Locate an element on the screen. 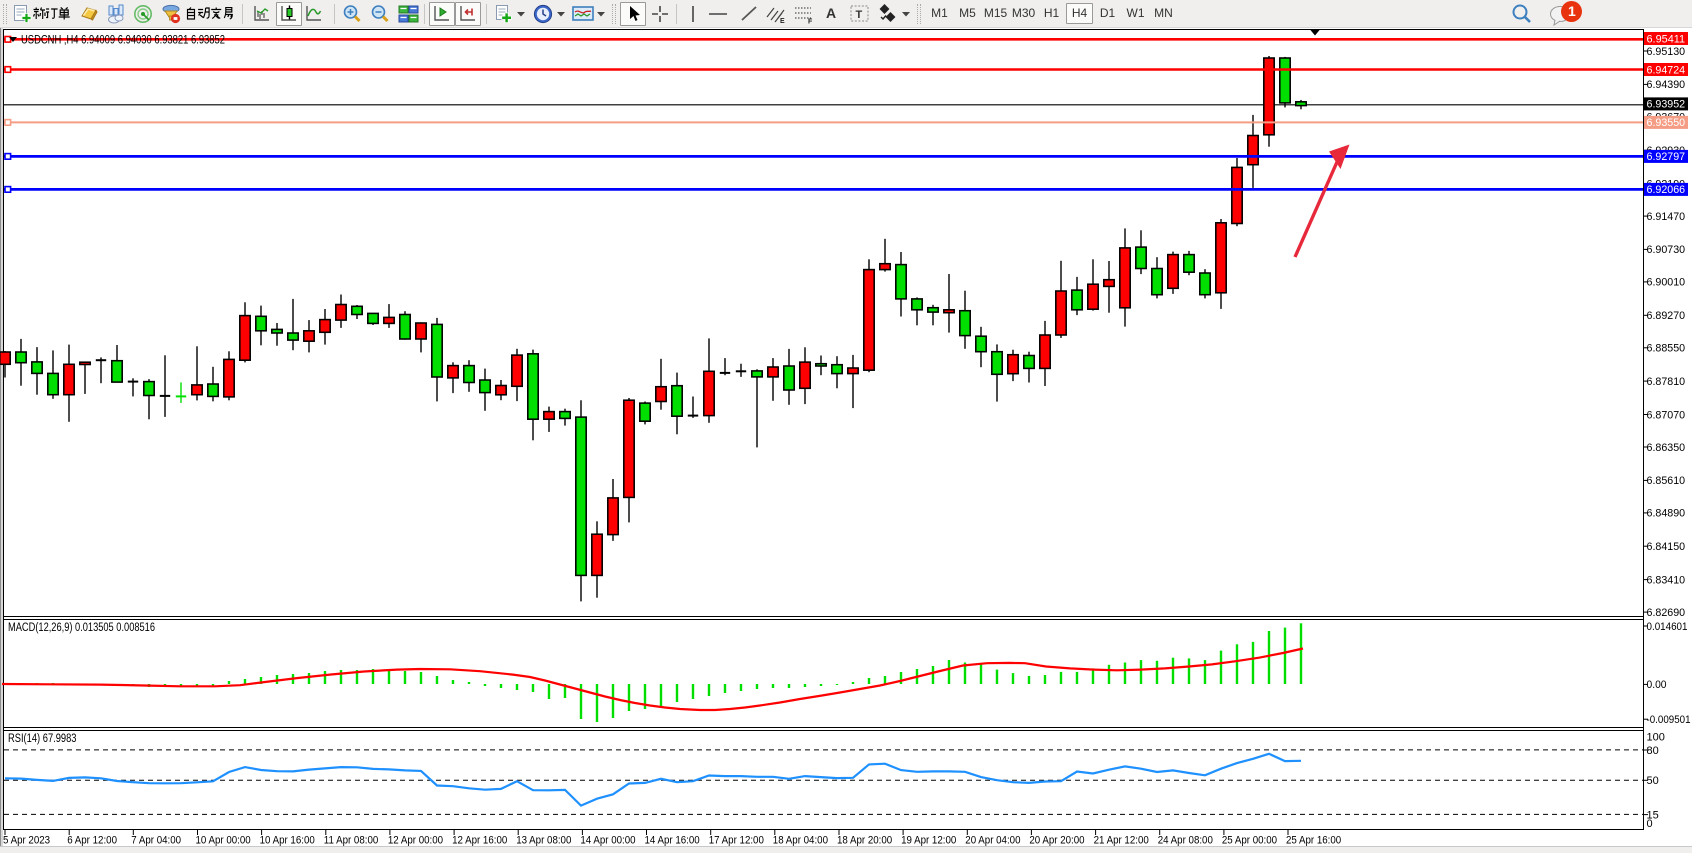 Image resolution: width=1692 pixels, height=853 pixels. svg-text: T is located at coordinates (859, 15).